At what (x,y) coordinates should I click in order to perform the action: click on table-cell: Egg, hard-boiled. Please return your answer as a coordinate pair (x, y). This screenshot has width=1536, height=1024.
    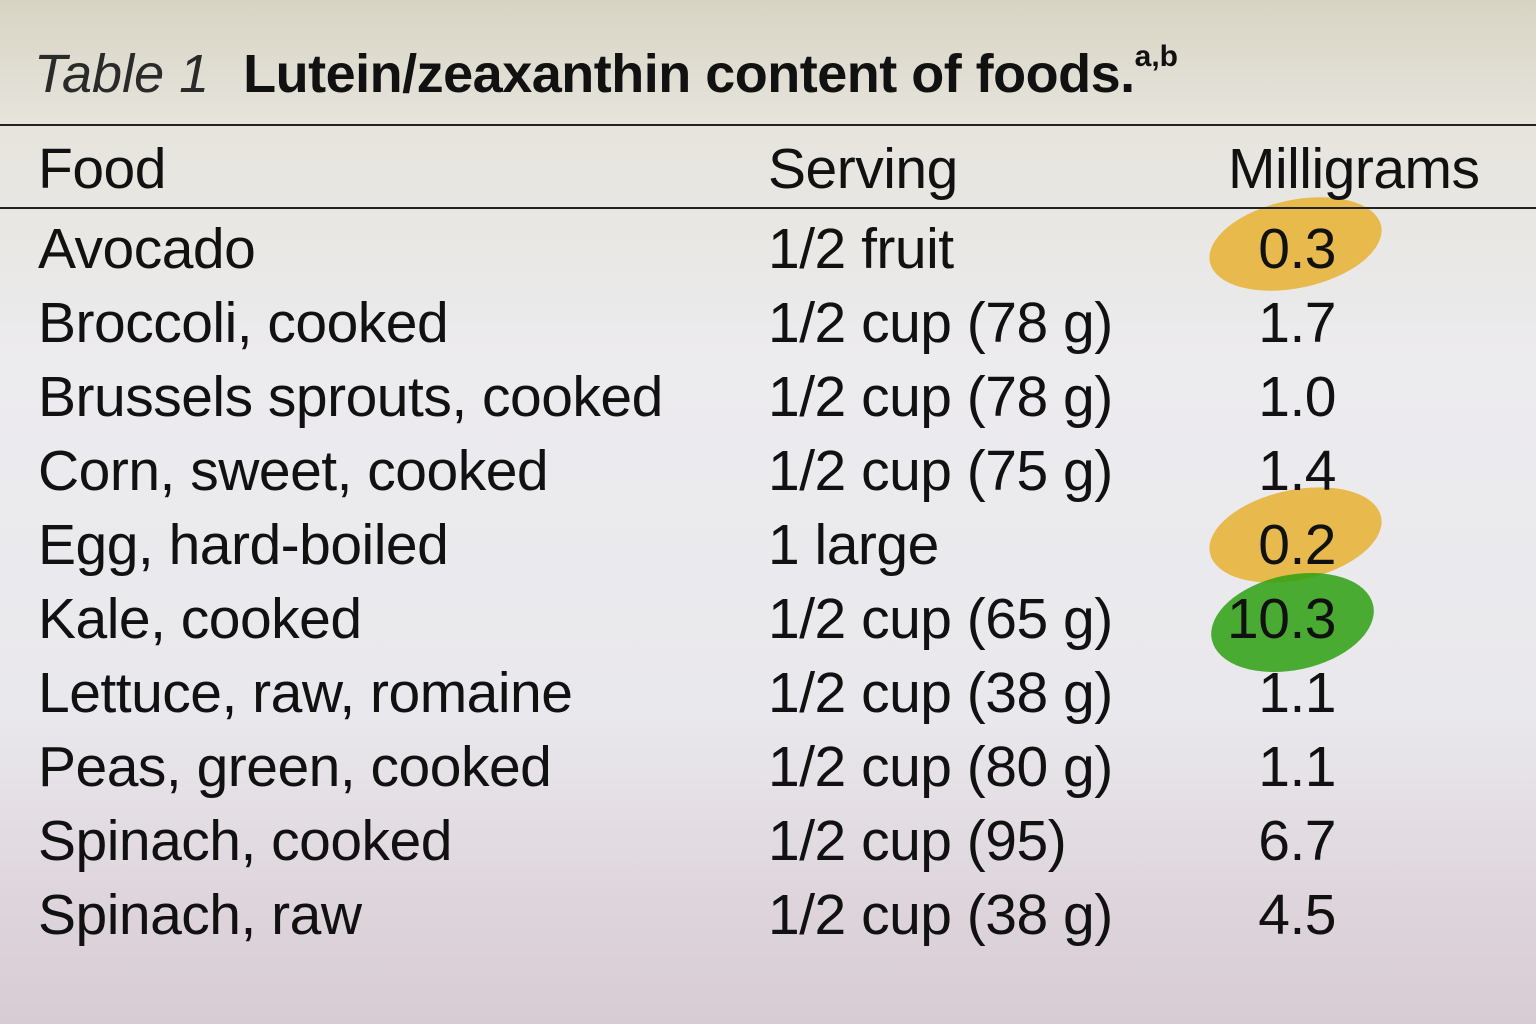
    Looking at the image, I should click on (243, 545).